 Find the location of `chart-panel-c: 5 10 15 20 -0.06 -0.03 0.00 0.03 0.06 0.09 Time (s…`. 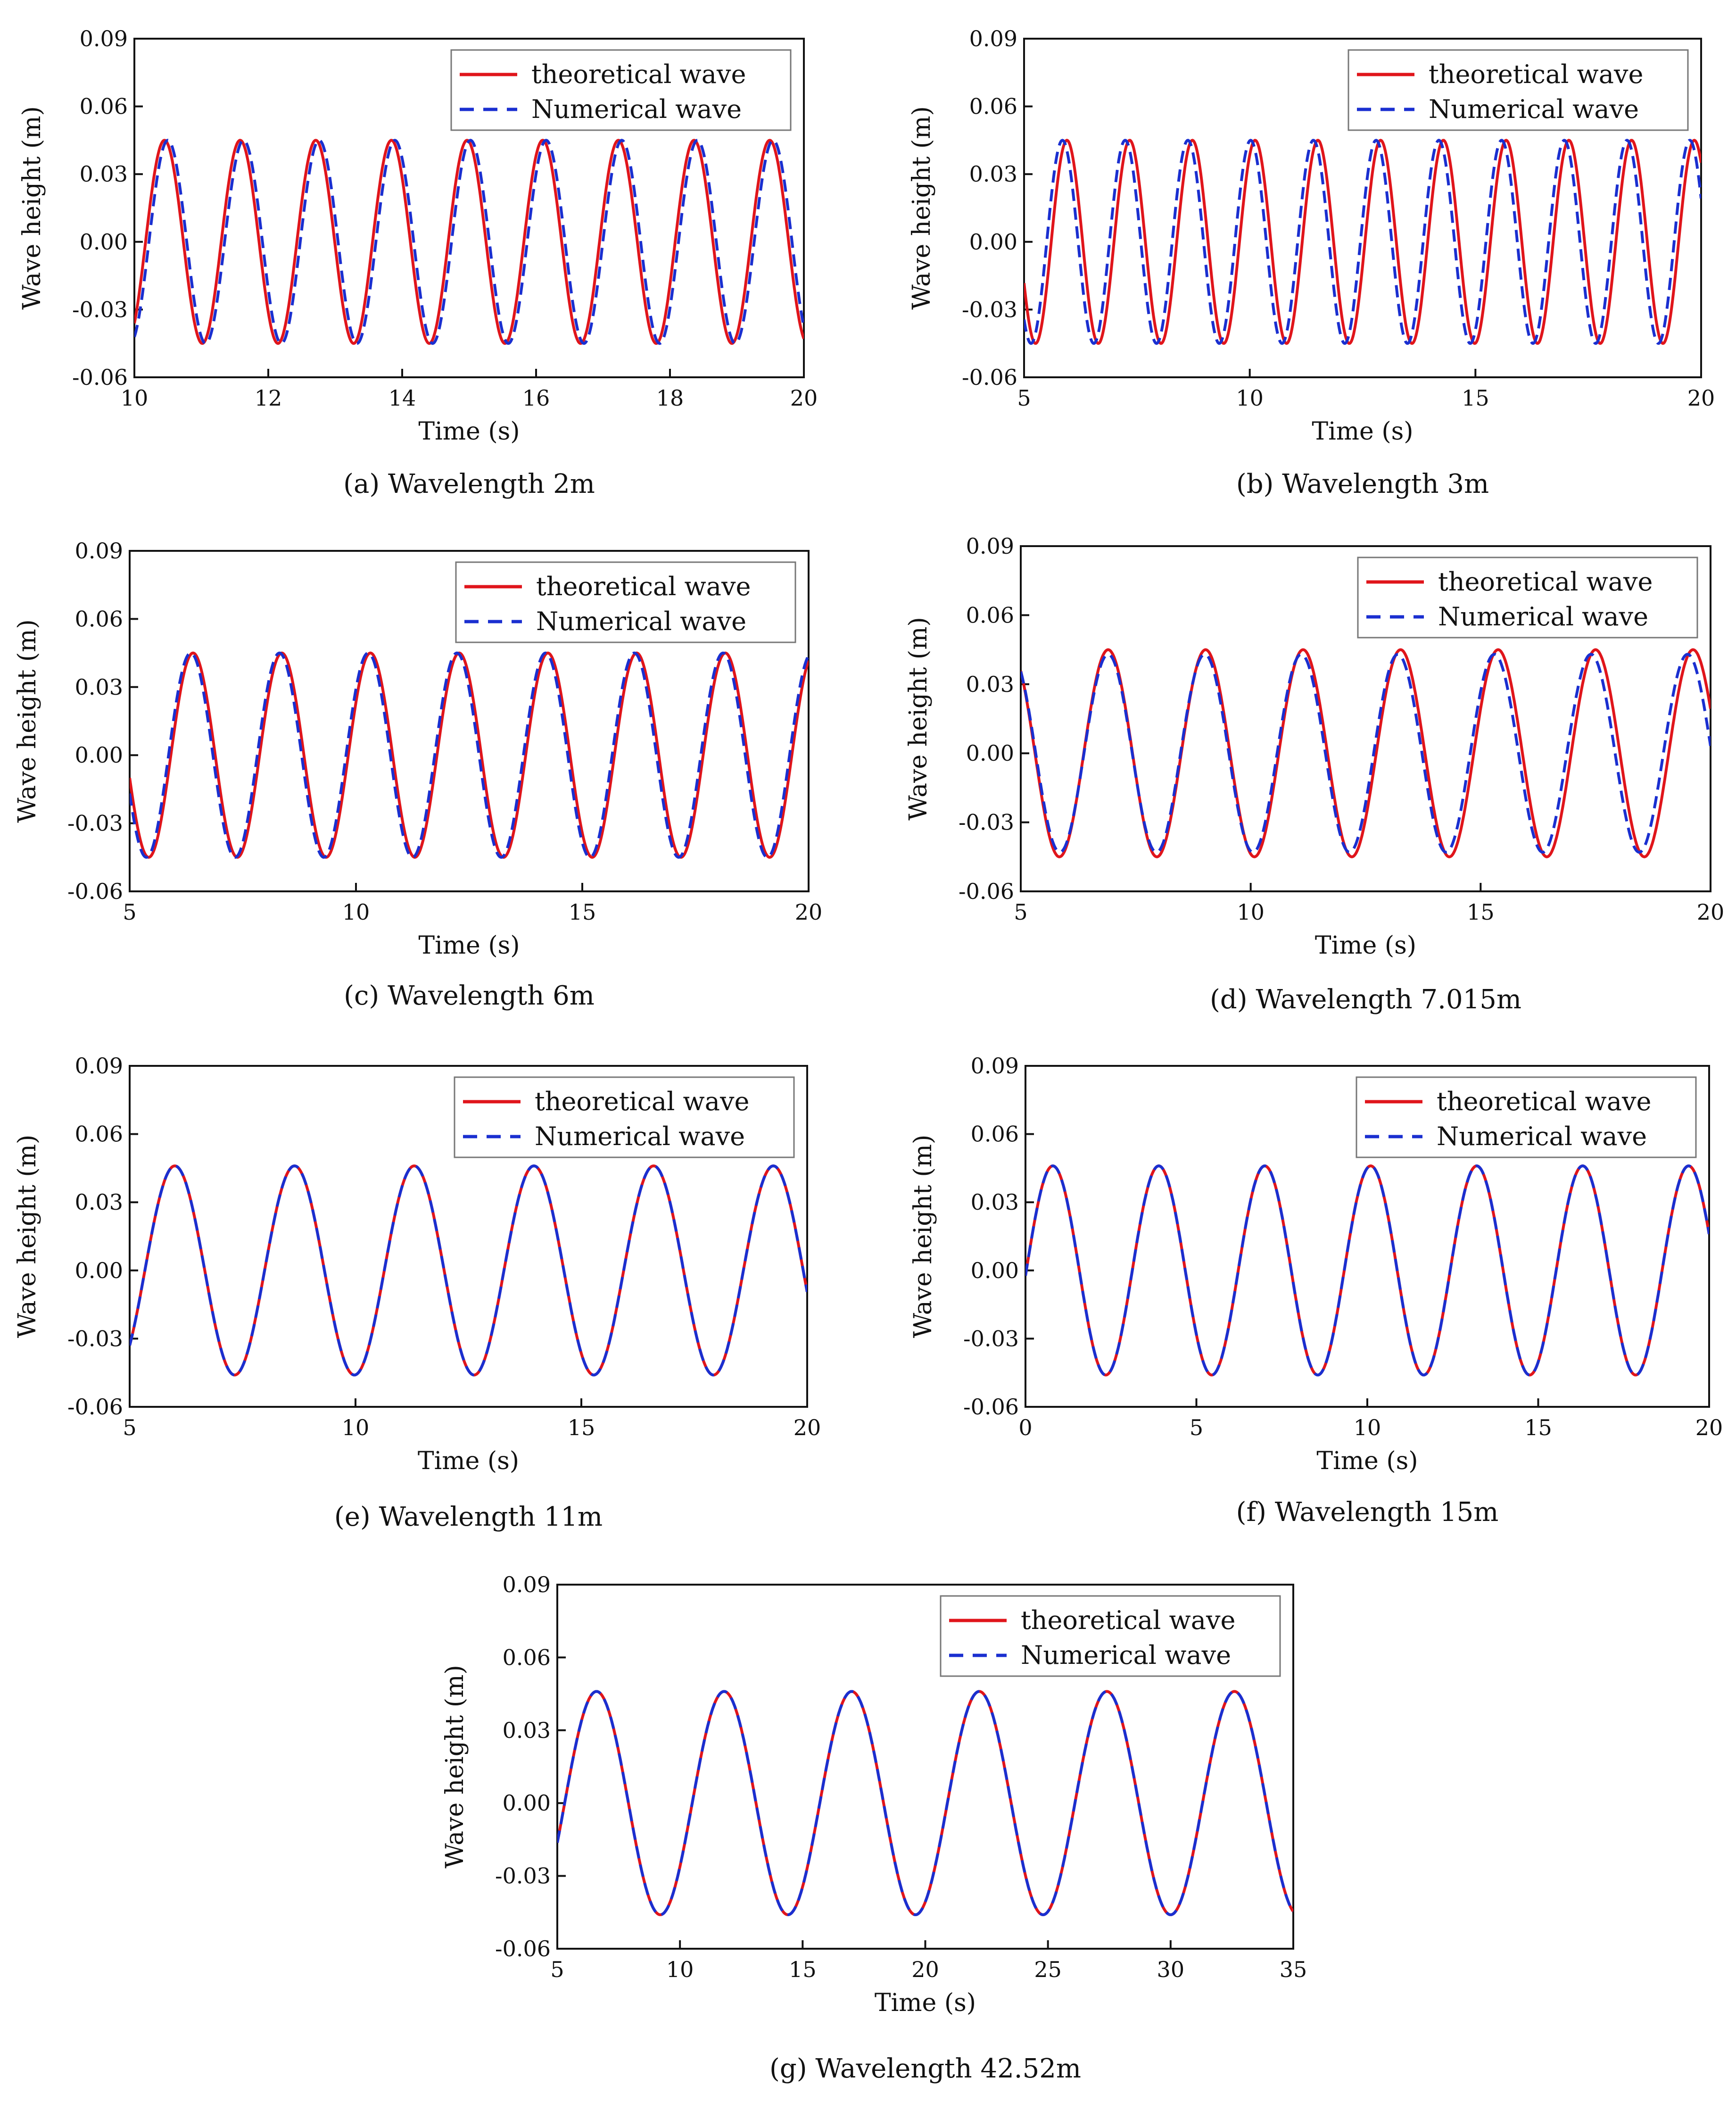

chart-panel-c: 5 10 15 20 -0.06 -0.03 0.00 0.03 0.06 0.09 Time (s… is located at coordinates (417, 774).